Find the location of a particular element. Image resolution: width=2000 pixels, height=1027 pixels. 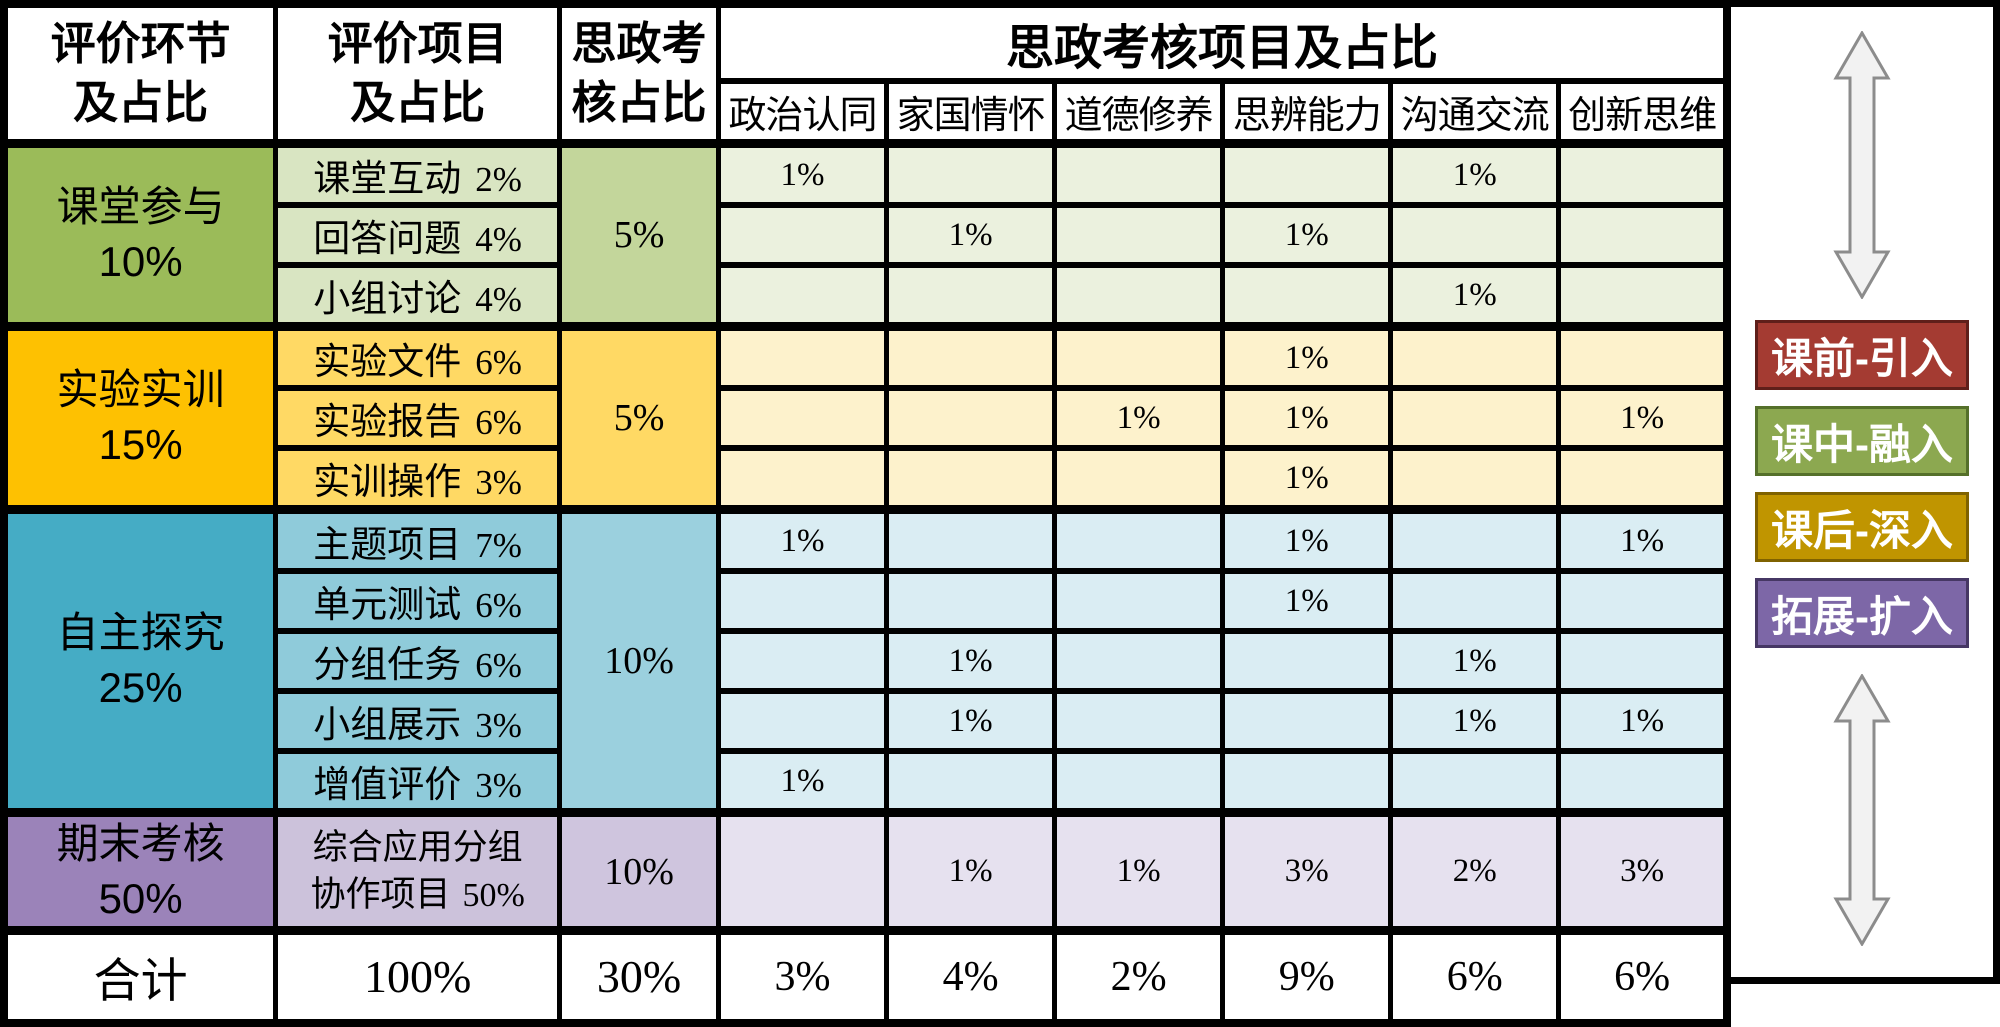

stage-label: 期末考核 is located at coordinates (140, 843).